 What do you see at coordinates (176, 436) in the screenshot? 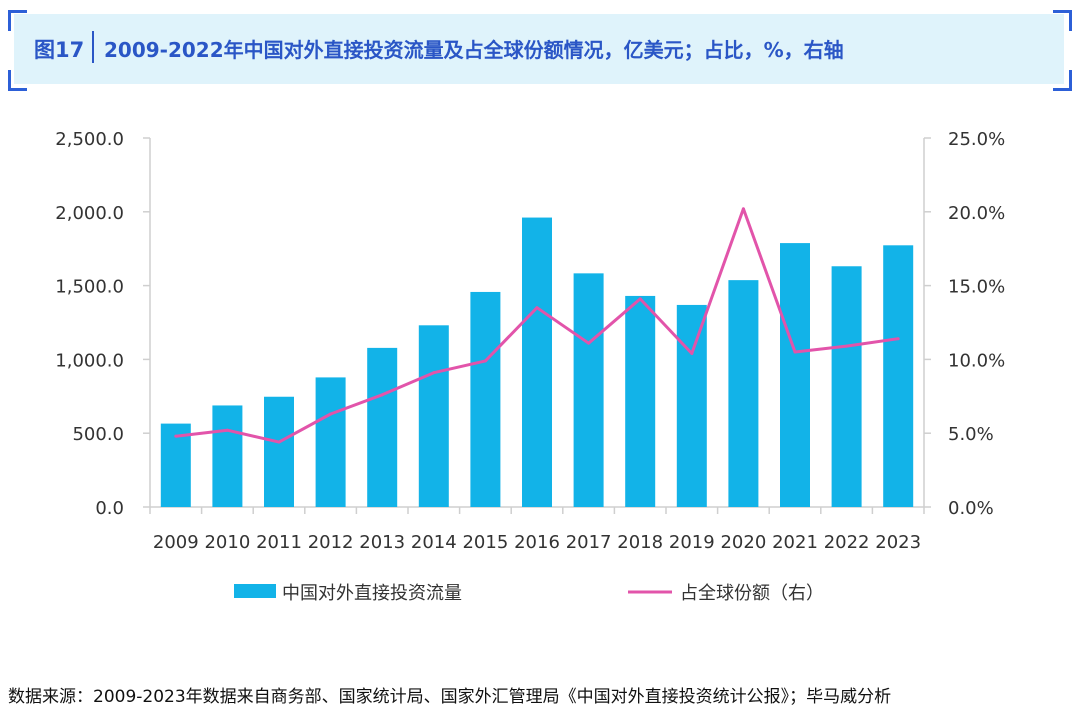
I see `share-point-2009` at bounding box center [176, 436].